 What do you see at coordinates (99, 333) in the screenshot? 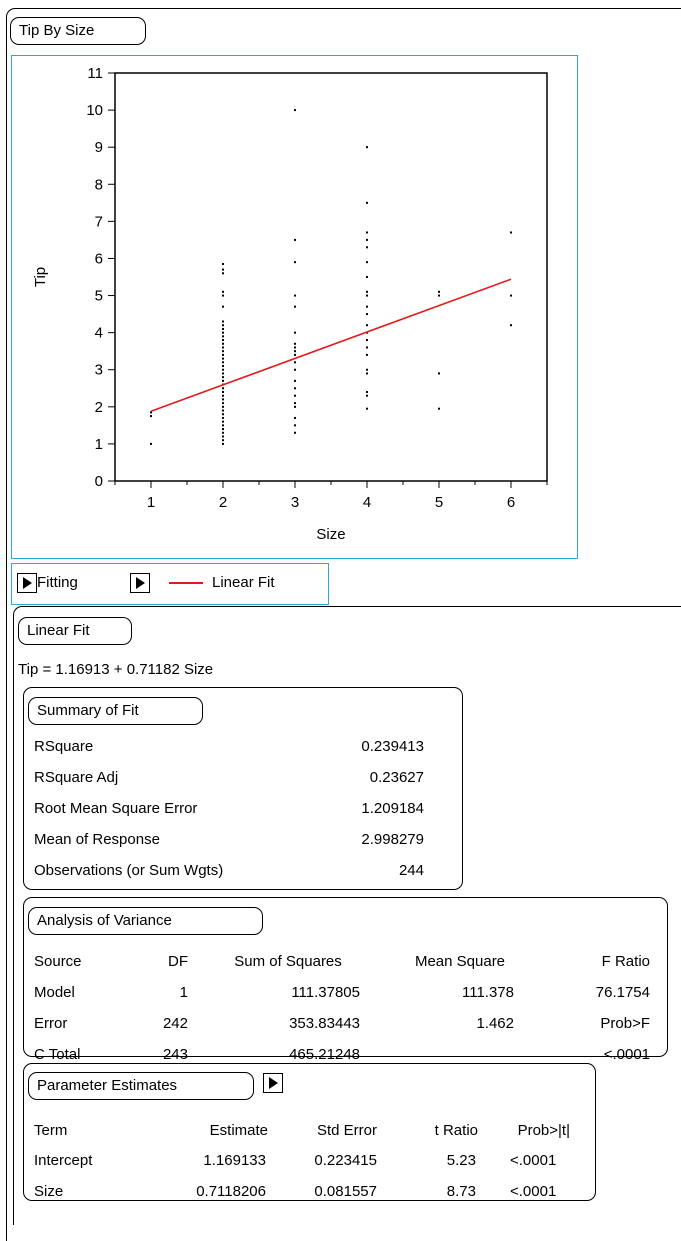
I see `y-tick-label: 4` at bounding box center [99, 333].